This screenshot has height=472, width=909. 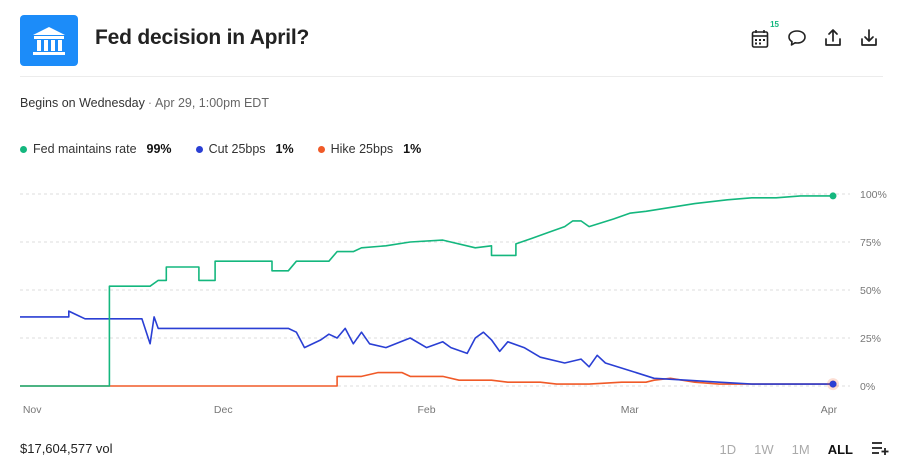 What do you see at coordinates (873, 195) in the screenshot?
I see `y-tick-label: 100%` at bounding box center [873, 195].